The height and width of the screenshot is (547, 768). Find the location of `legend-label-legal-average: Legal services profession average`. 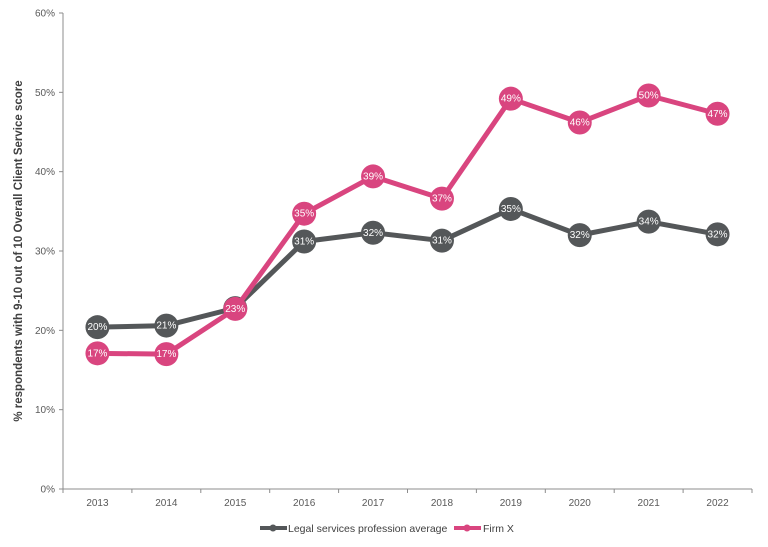

legend-label-legal-average: Legal services profession average is located at coordinates (368, 529).